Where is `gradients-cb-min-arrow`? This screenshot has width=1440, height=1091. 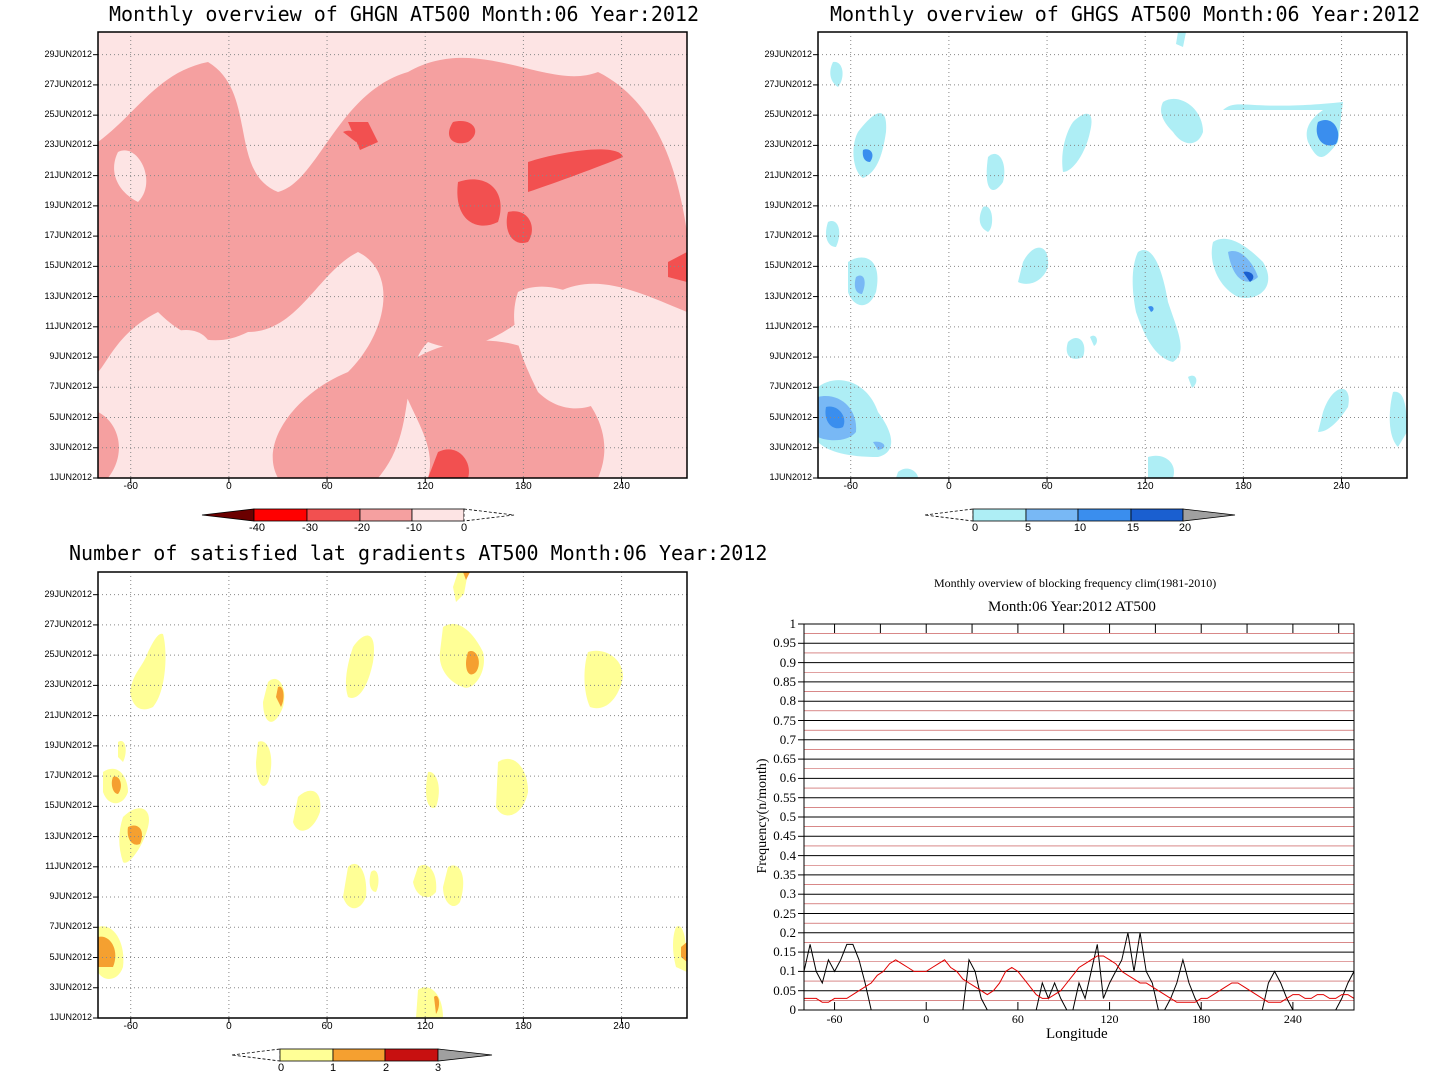
gradients-cb-min-arrow is located at coordinates (256, 1055).